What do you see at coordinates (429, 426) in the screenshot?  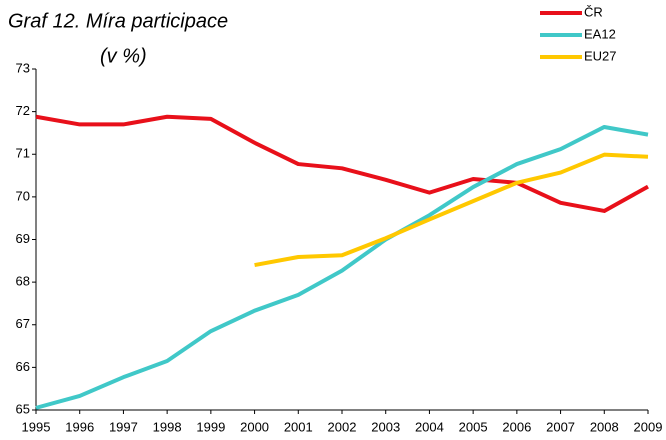 I see `x-tick-label: 2004` at bounding box center [429, 426].